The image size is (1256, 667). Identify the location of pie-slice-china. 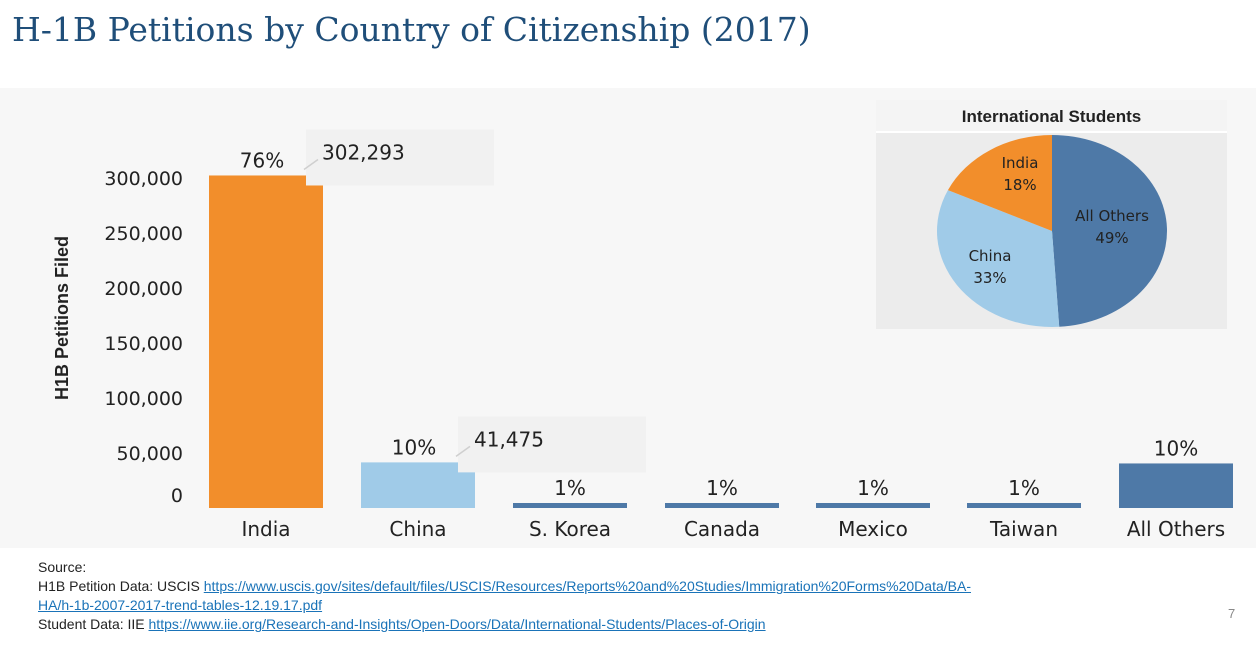
(998, 258).